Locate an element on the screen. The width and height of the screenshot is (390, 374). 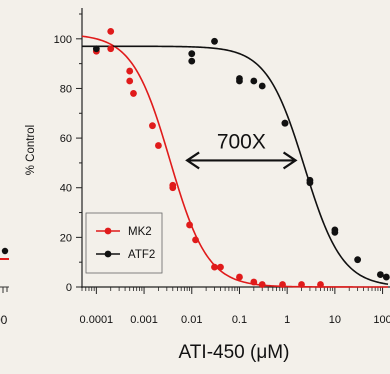
x-tick-label: 0.0001 is located at coordinates (97, 320).